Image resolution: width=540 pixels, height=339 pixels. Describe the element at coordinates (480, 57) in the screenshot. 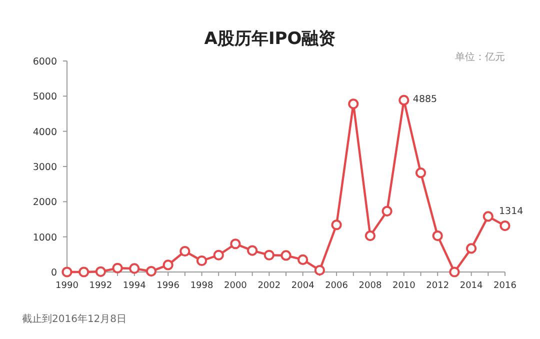

I see `annotation: 单位：亿元` at that location.